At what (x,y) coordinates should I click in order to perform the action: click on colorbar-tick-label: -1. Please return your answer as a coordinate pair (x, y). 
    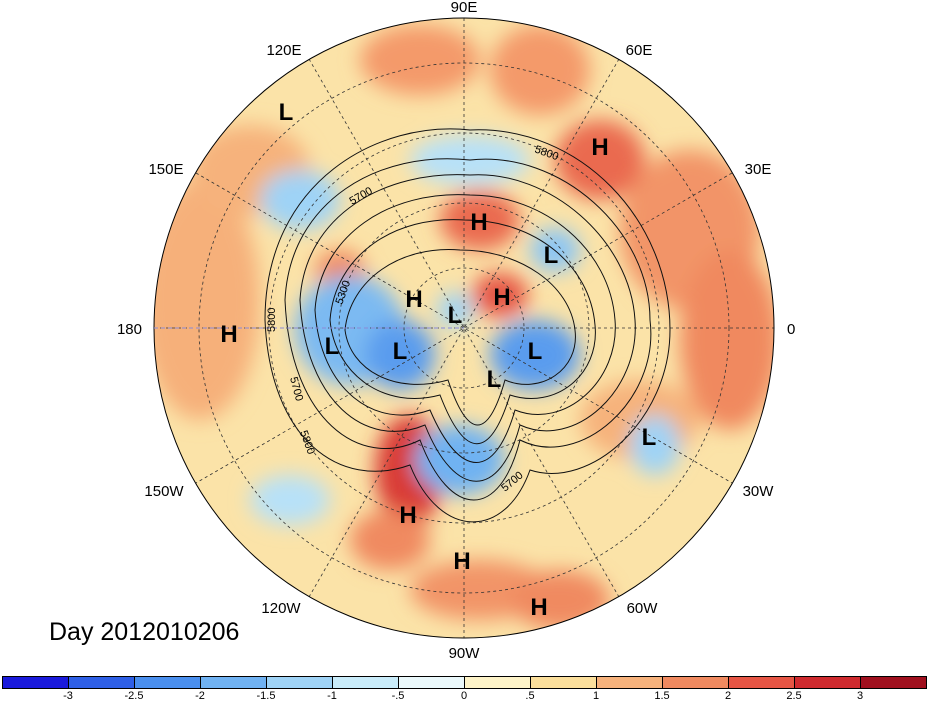
    Looking at the image, I should click on (332, 696).